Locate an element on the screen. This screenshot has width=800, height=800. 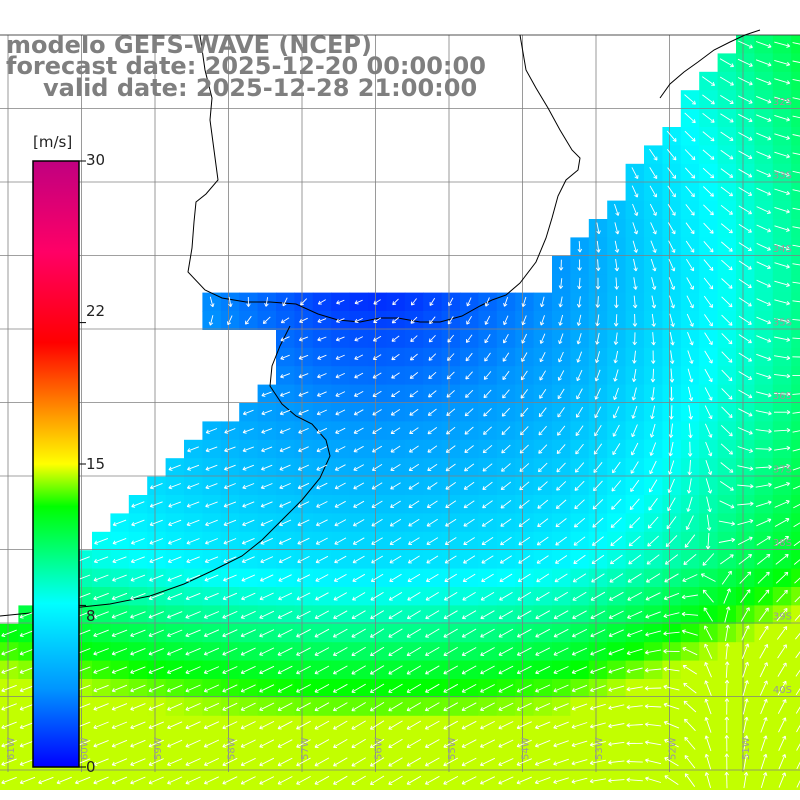
colorbar-tick-0: 0 is located at coordinates (91, 767).